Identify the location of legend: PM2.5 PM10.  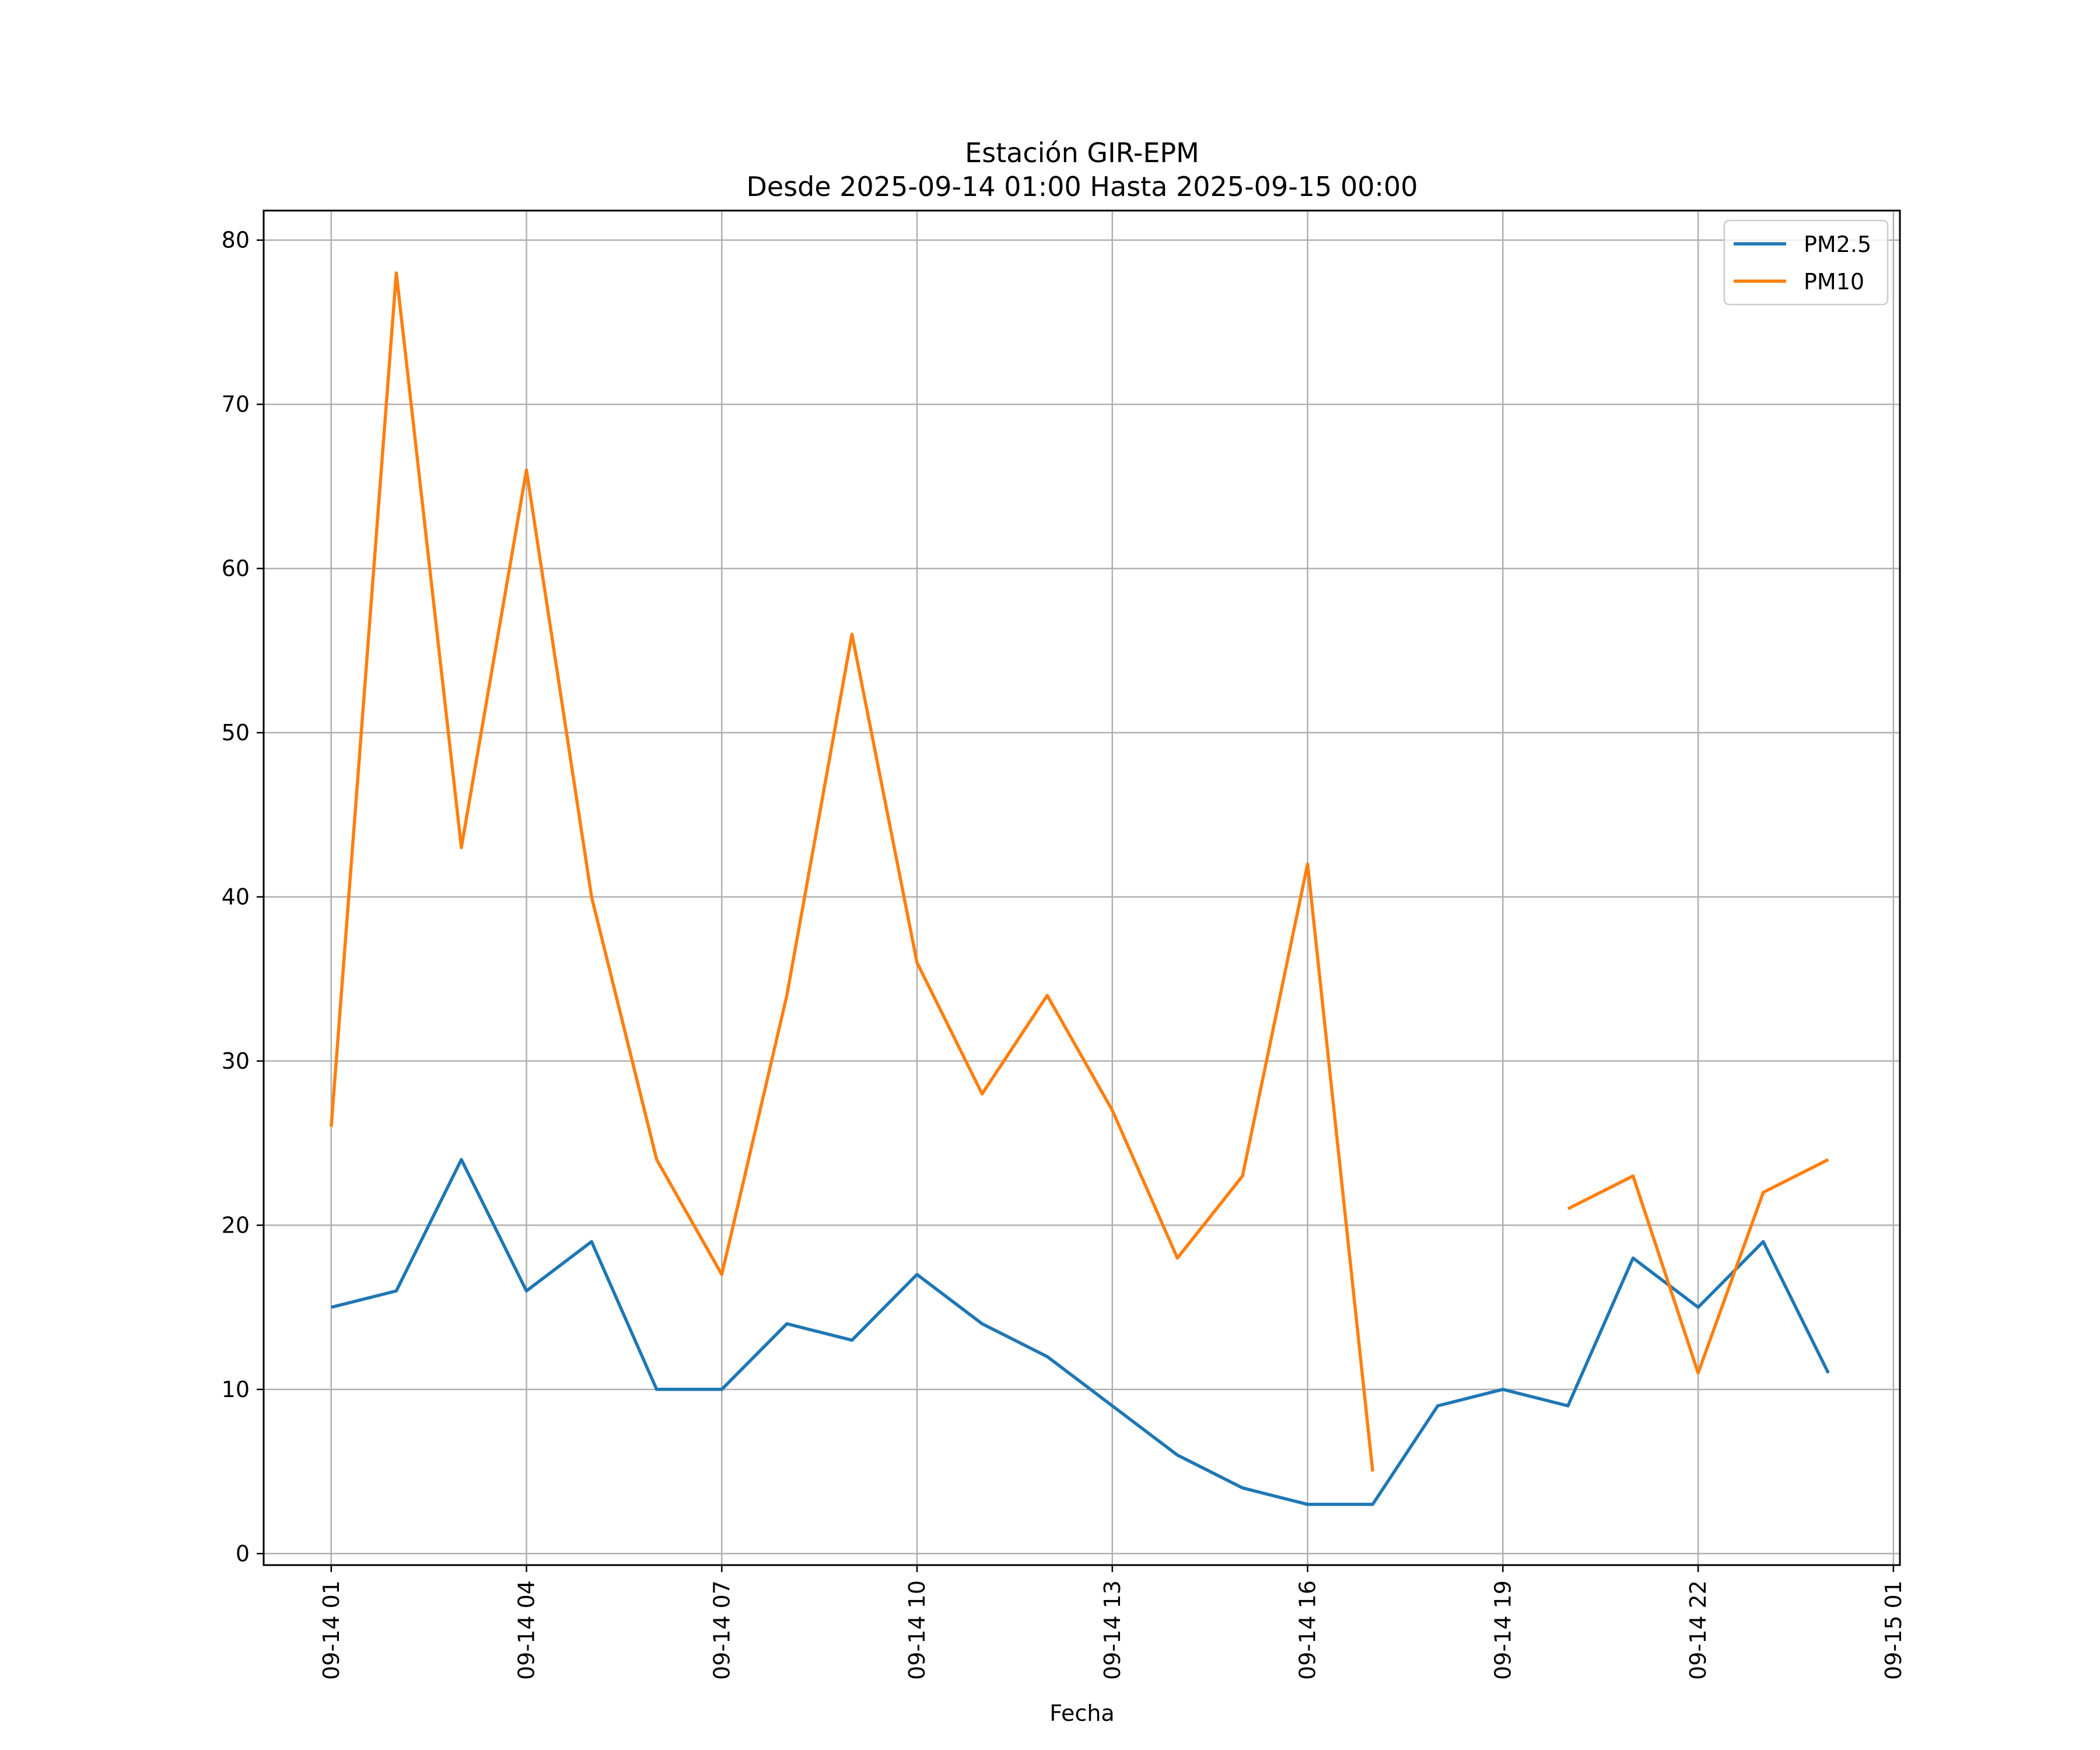
(1806, 262).